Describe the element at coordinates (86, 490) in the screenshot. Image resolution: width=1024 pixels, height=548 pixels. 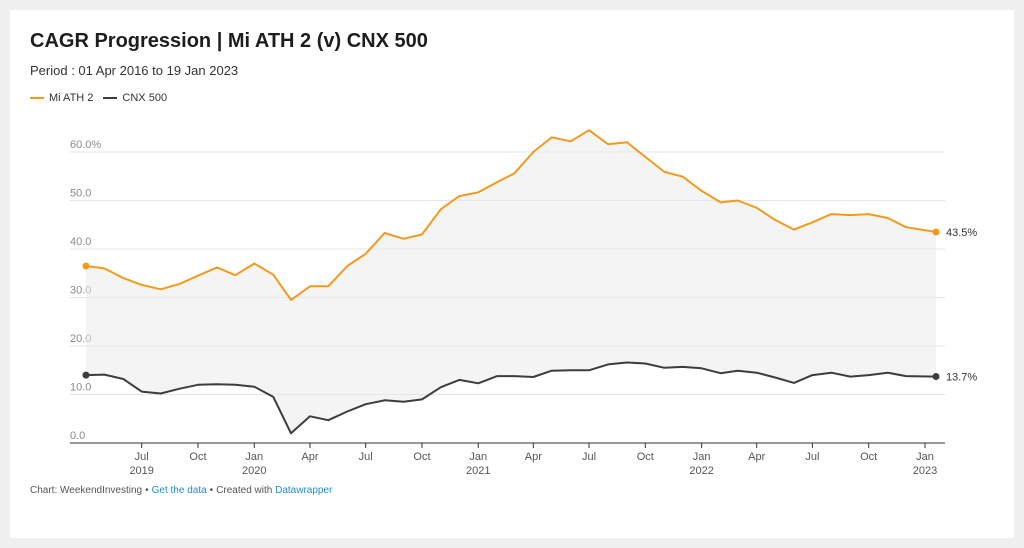
I see `footer-source: Chart: WeekendInvesting` at that location.